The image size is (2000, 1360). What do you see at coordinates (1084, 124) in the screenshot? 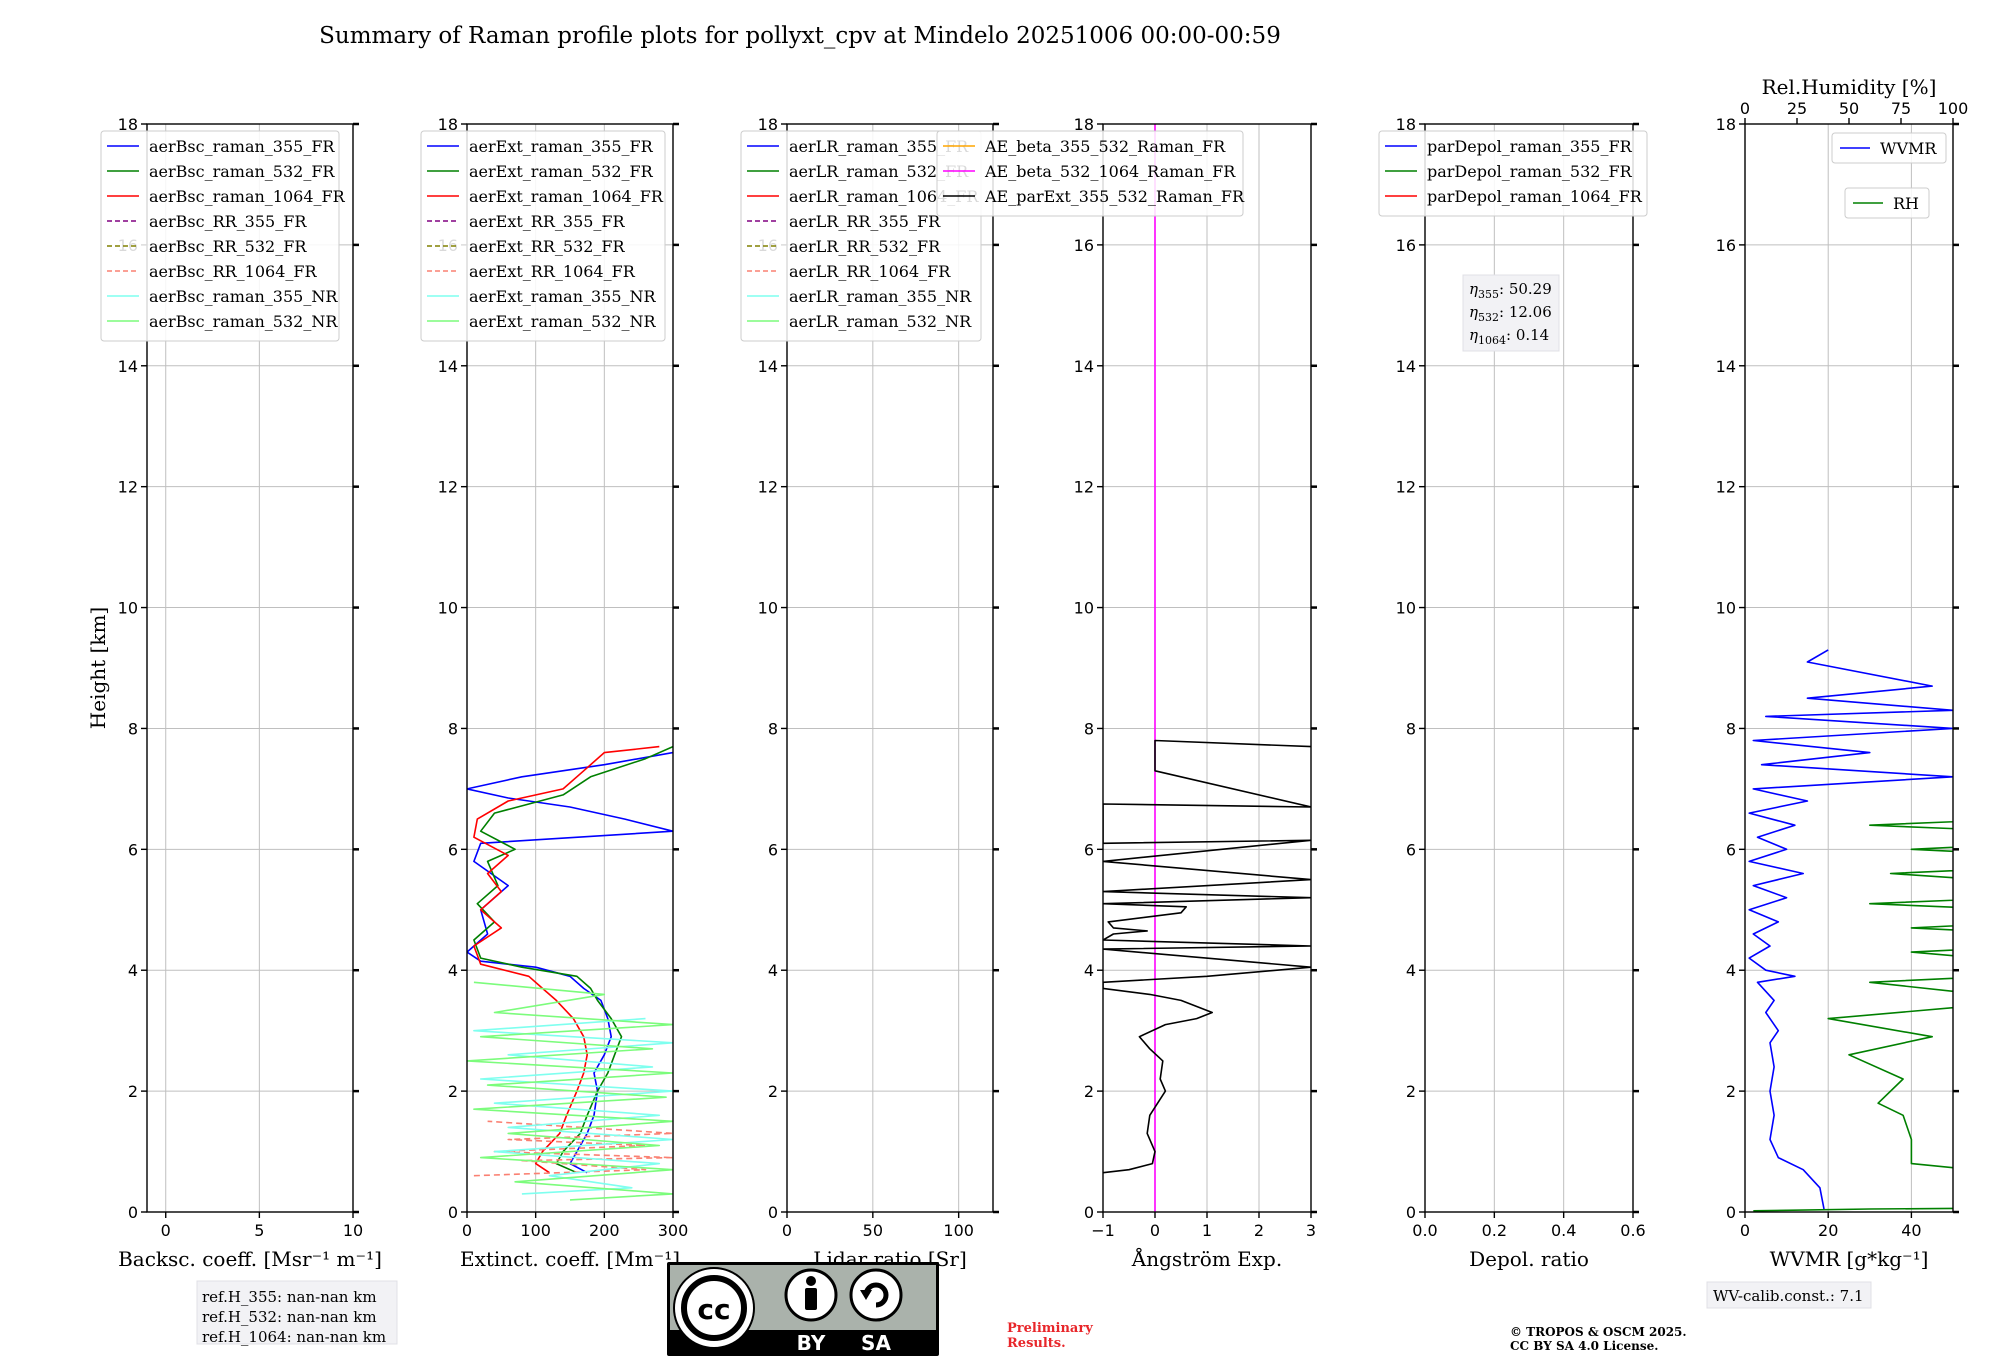
I see `ytick-label: 18` at bounding box center [1084, 124].